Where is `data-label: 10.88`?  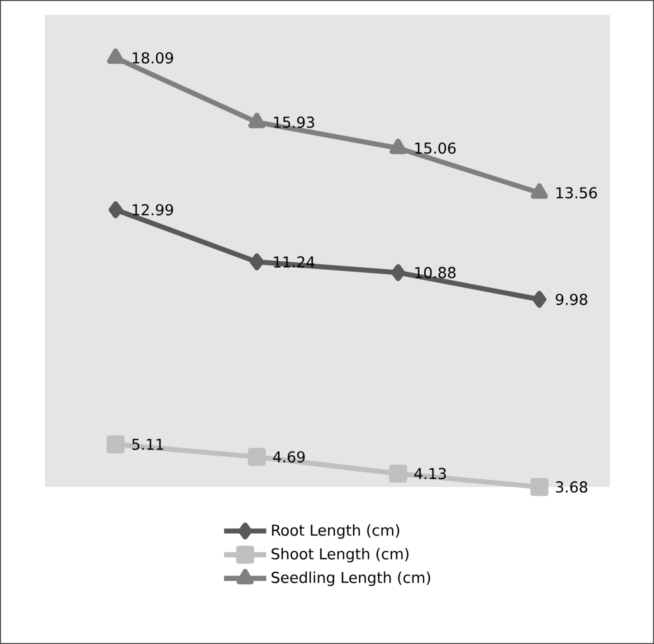 data-label: 10.88 is located at coordinates (435, 272).